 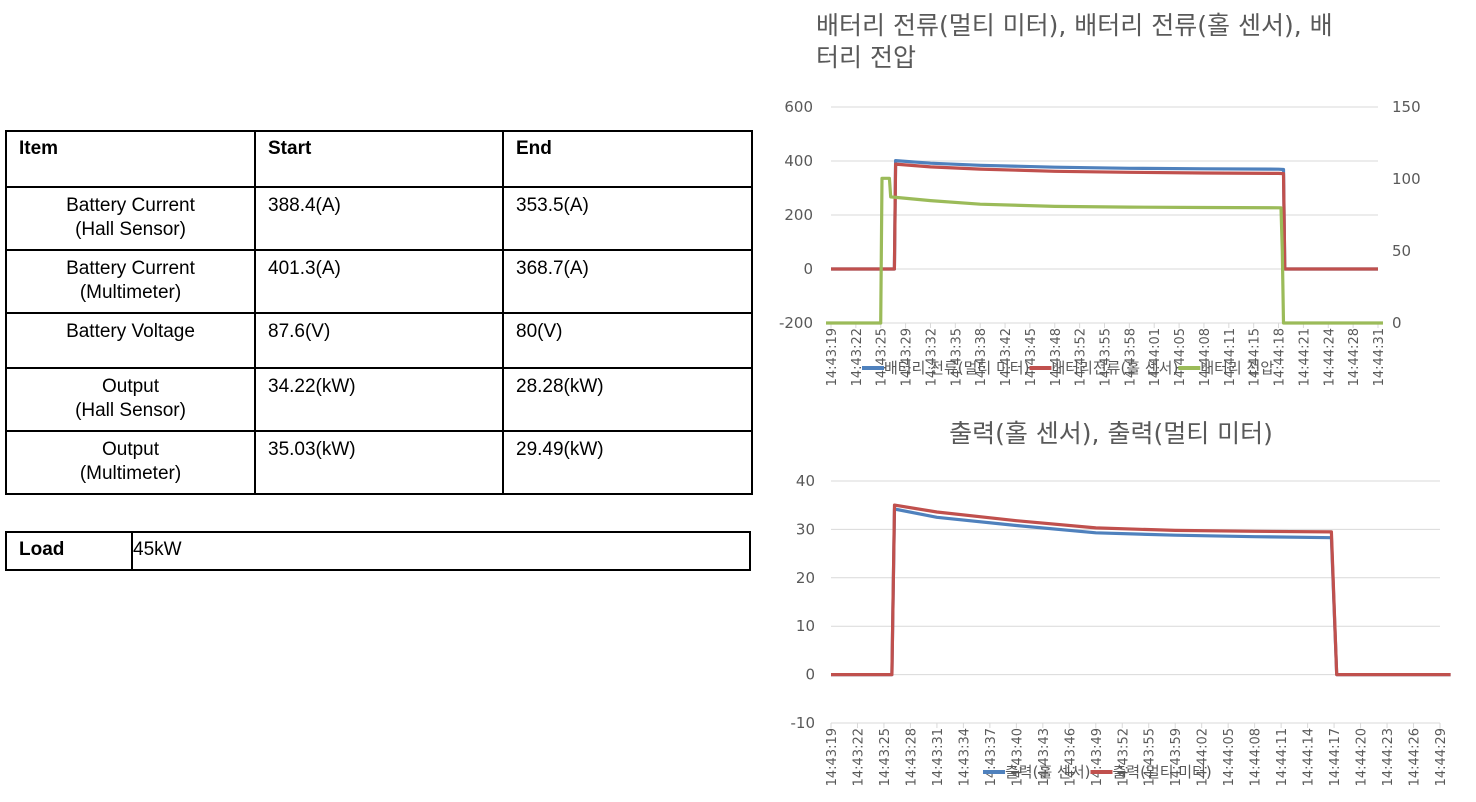 I want to click on x-tick-label: 14:43:58, so click(x=1130, y=357).